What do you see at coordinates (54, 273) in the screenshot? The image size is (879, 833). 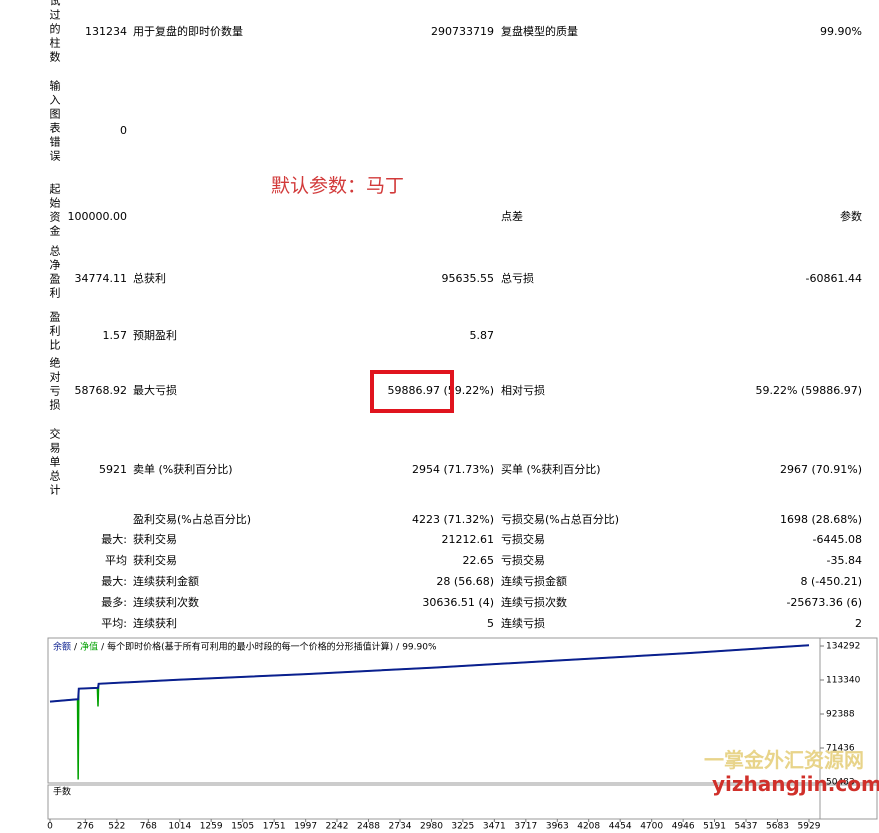 I see `group-label: 总净盈利` at bounding box center [54, 273].